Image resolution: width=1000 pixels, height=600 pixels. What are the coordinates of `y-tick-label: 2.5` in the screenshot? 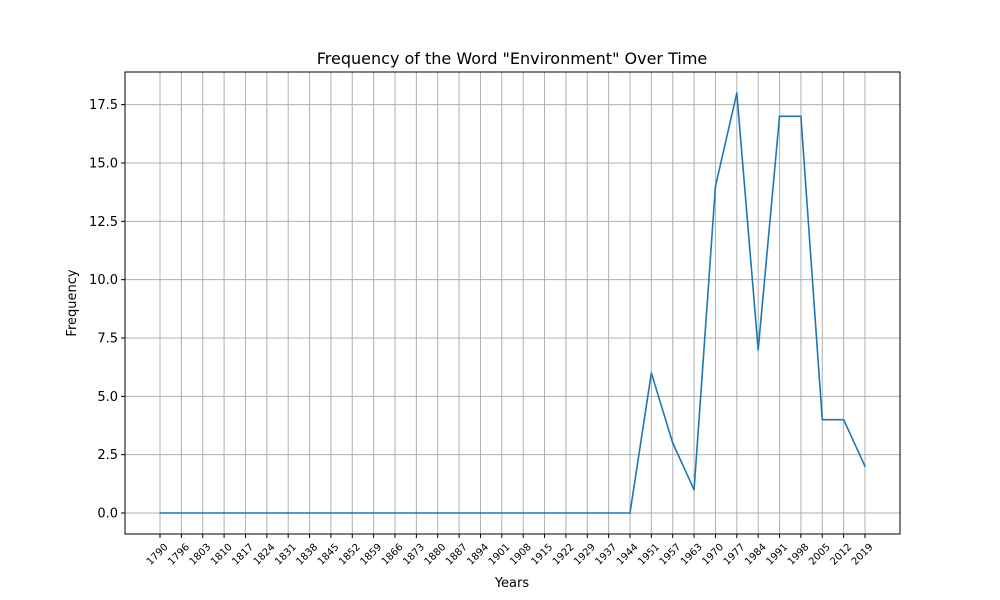 It's located at (107, 455).